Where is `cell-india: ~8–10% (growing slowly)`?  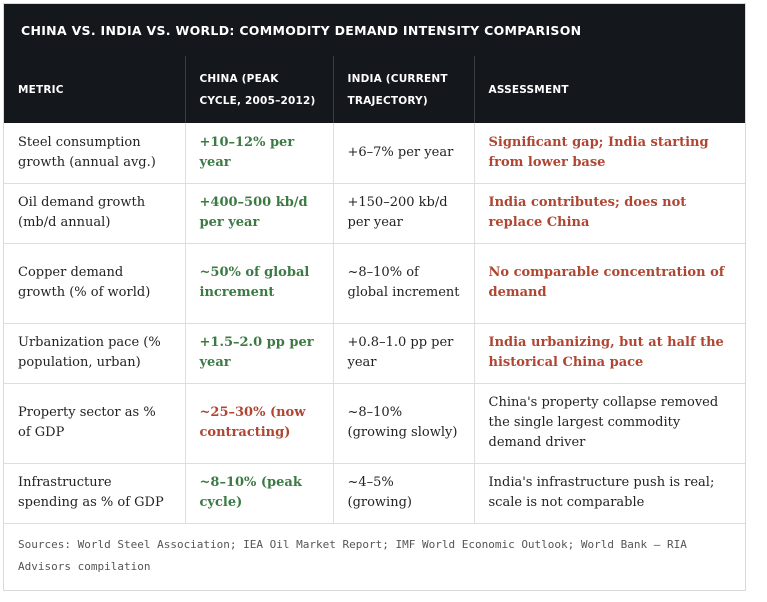
cell-india: ~8–10% (growing slowly) is located at coordinates (404, 423).